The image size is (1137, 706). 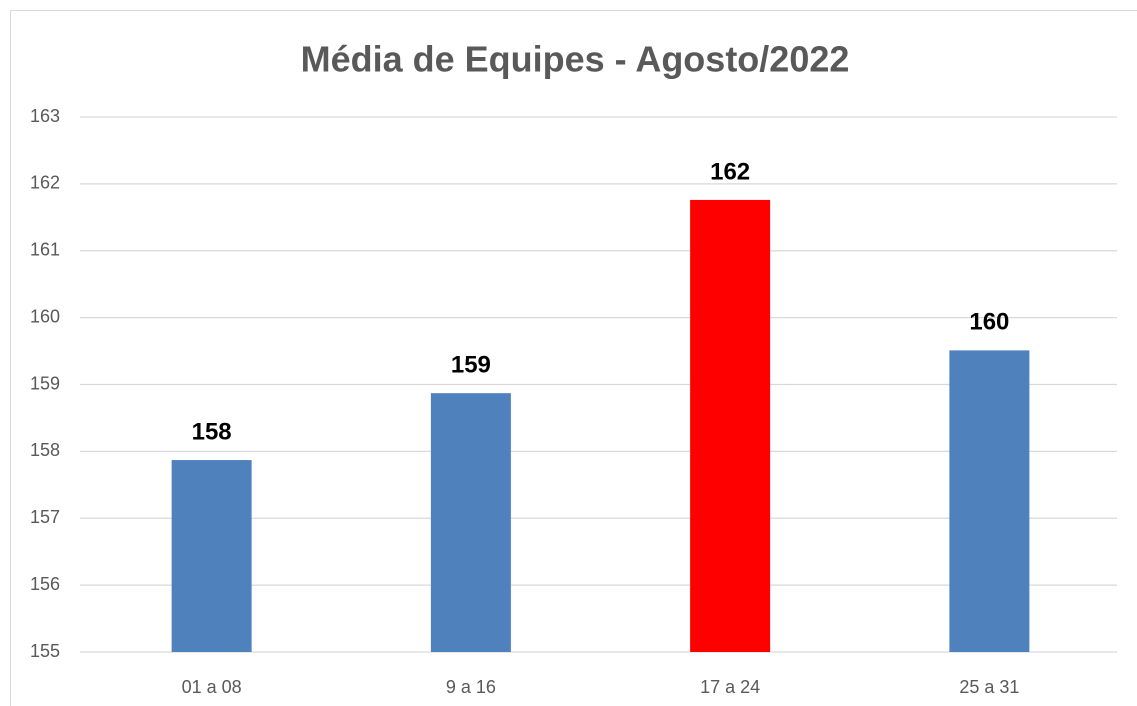 What do you see at coordinates (45, 584) in the screenshot?
I see `y-tick-label: 156` at bounding box center [45, 584].